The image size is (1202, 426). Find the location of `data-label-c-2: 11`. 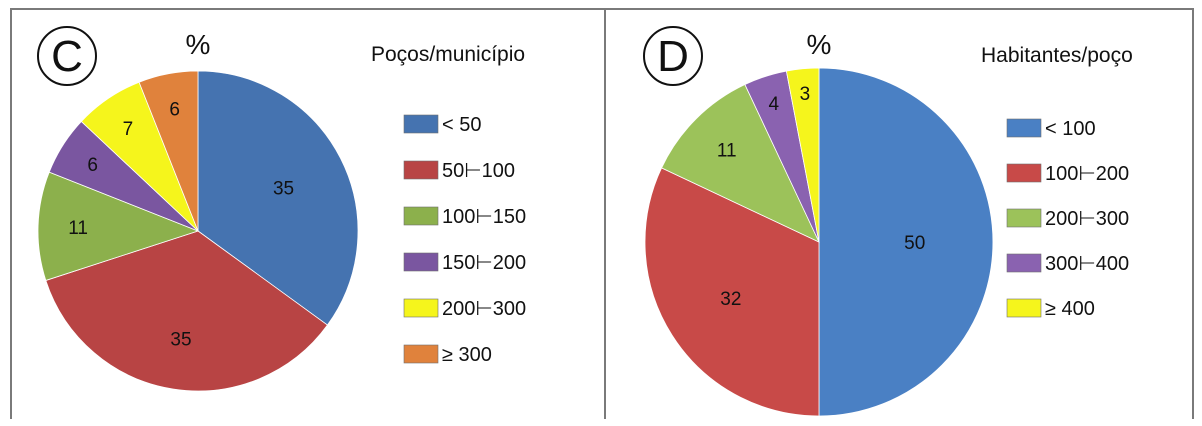

data-label-c-2: 11 is located at coordinates (78, 228).